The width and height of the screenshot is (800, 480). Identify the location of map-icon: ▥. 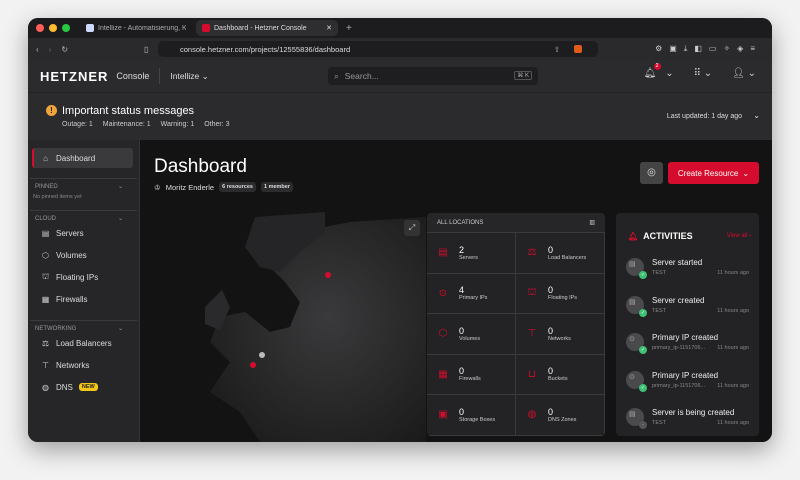
(592, 223).